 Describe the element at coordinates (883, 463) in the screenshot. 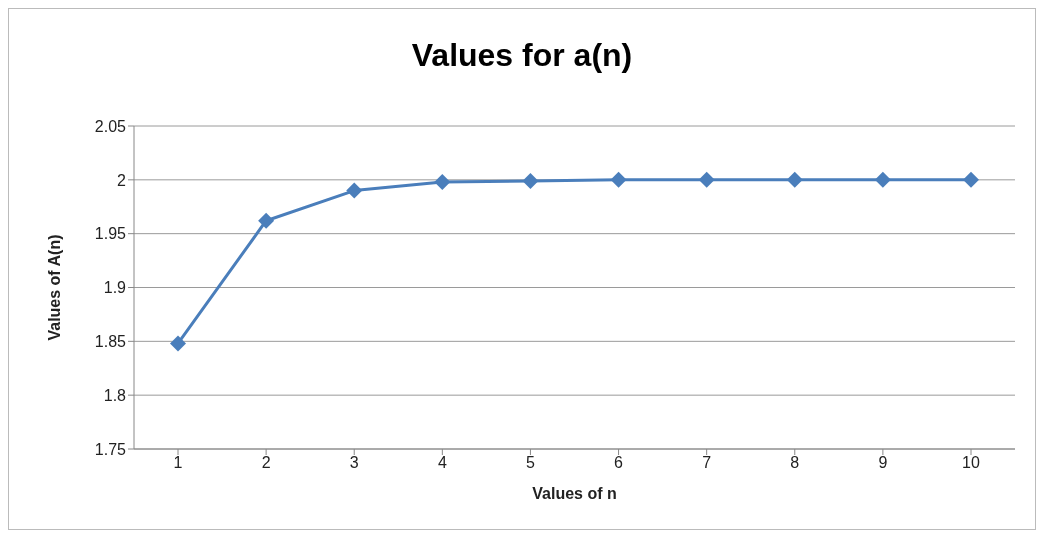

I see `x-tick-label: 9` at that location.